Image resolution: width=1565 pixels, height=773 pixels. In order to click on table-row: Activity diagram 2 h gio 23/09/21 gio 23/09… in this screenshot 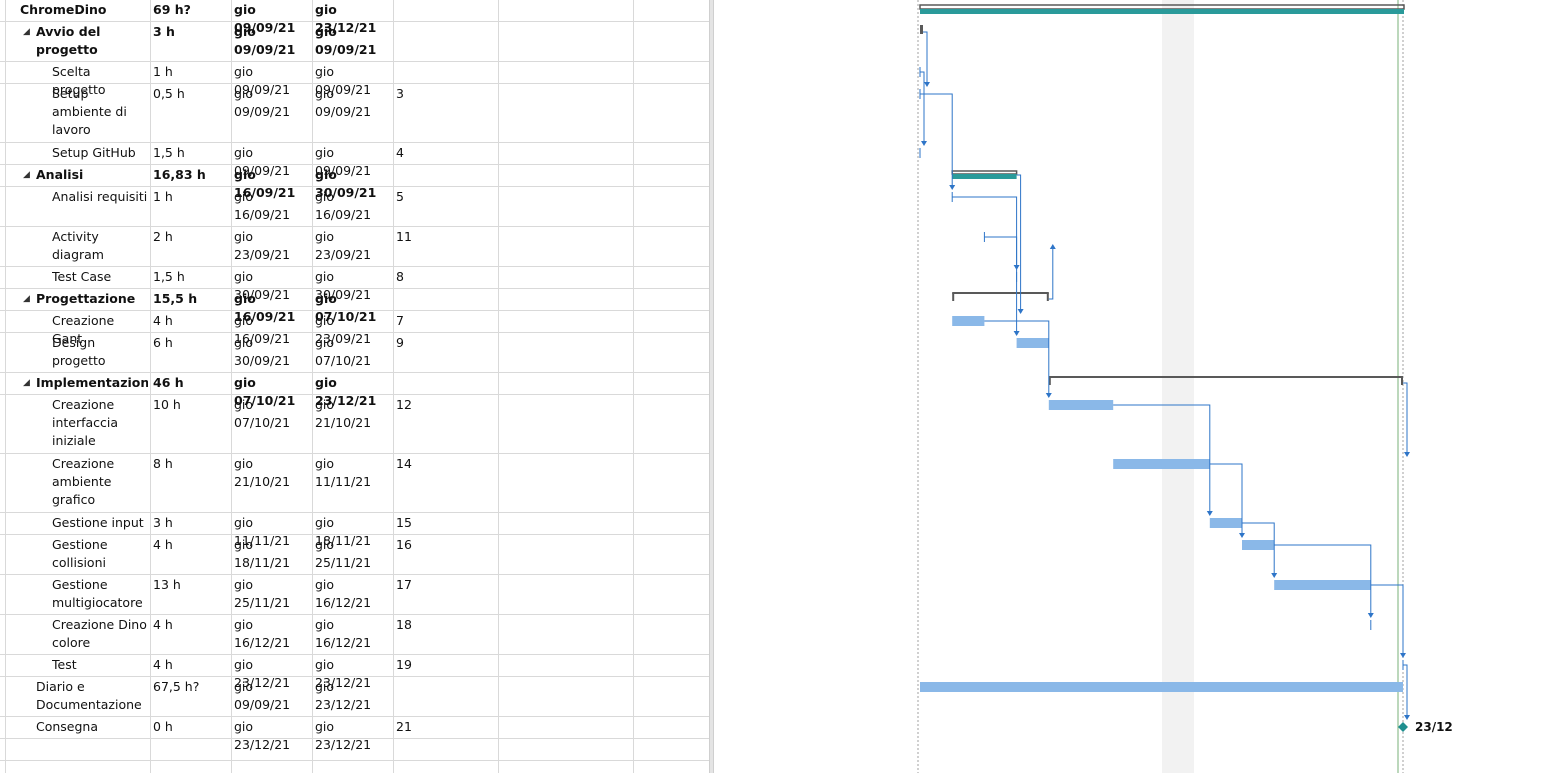, I will do `click(354, 247)`.